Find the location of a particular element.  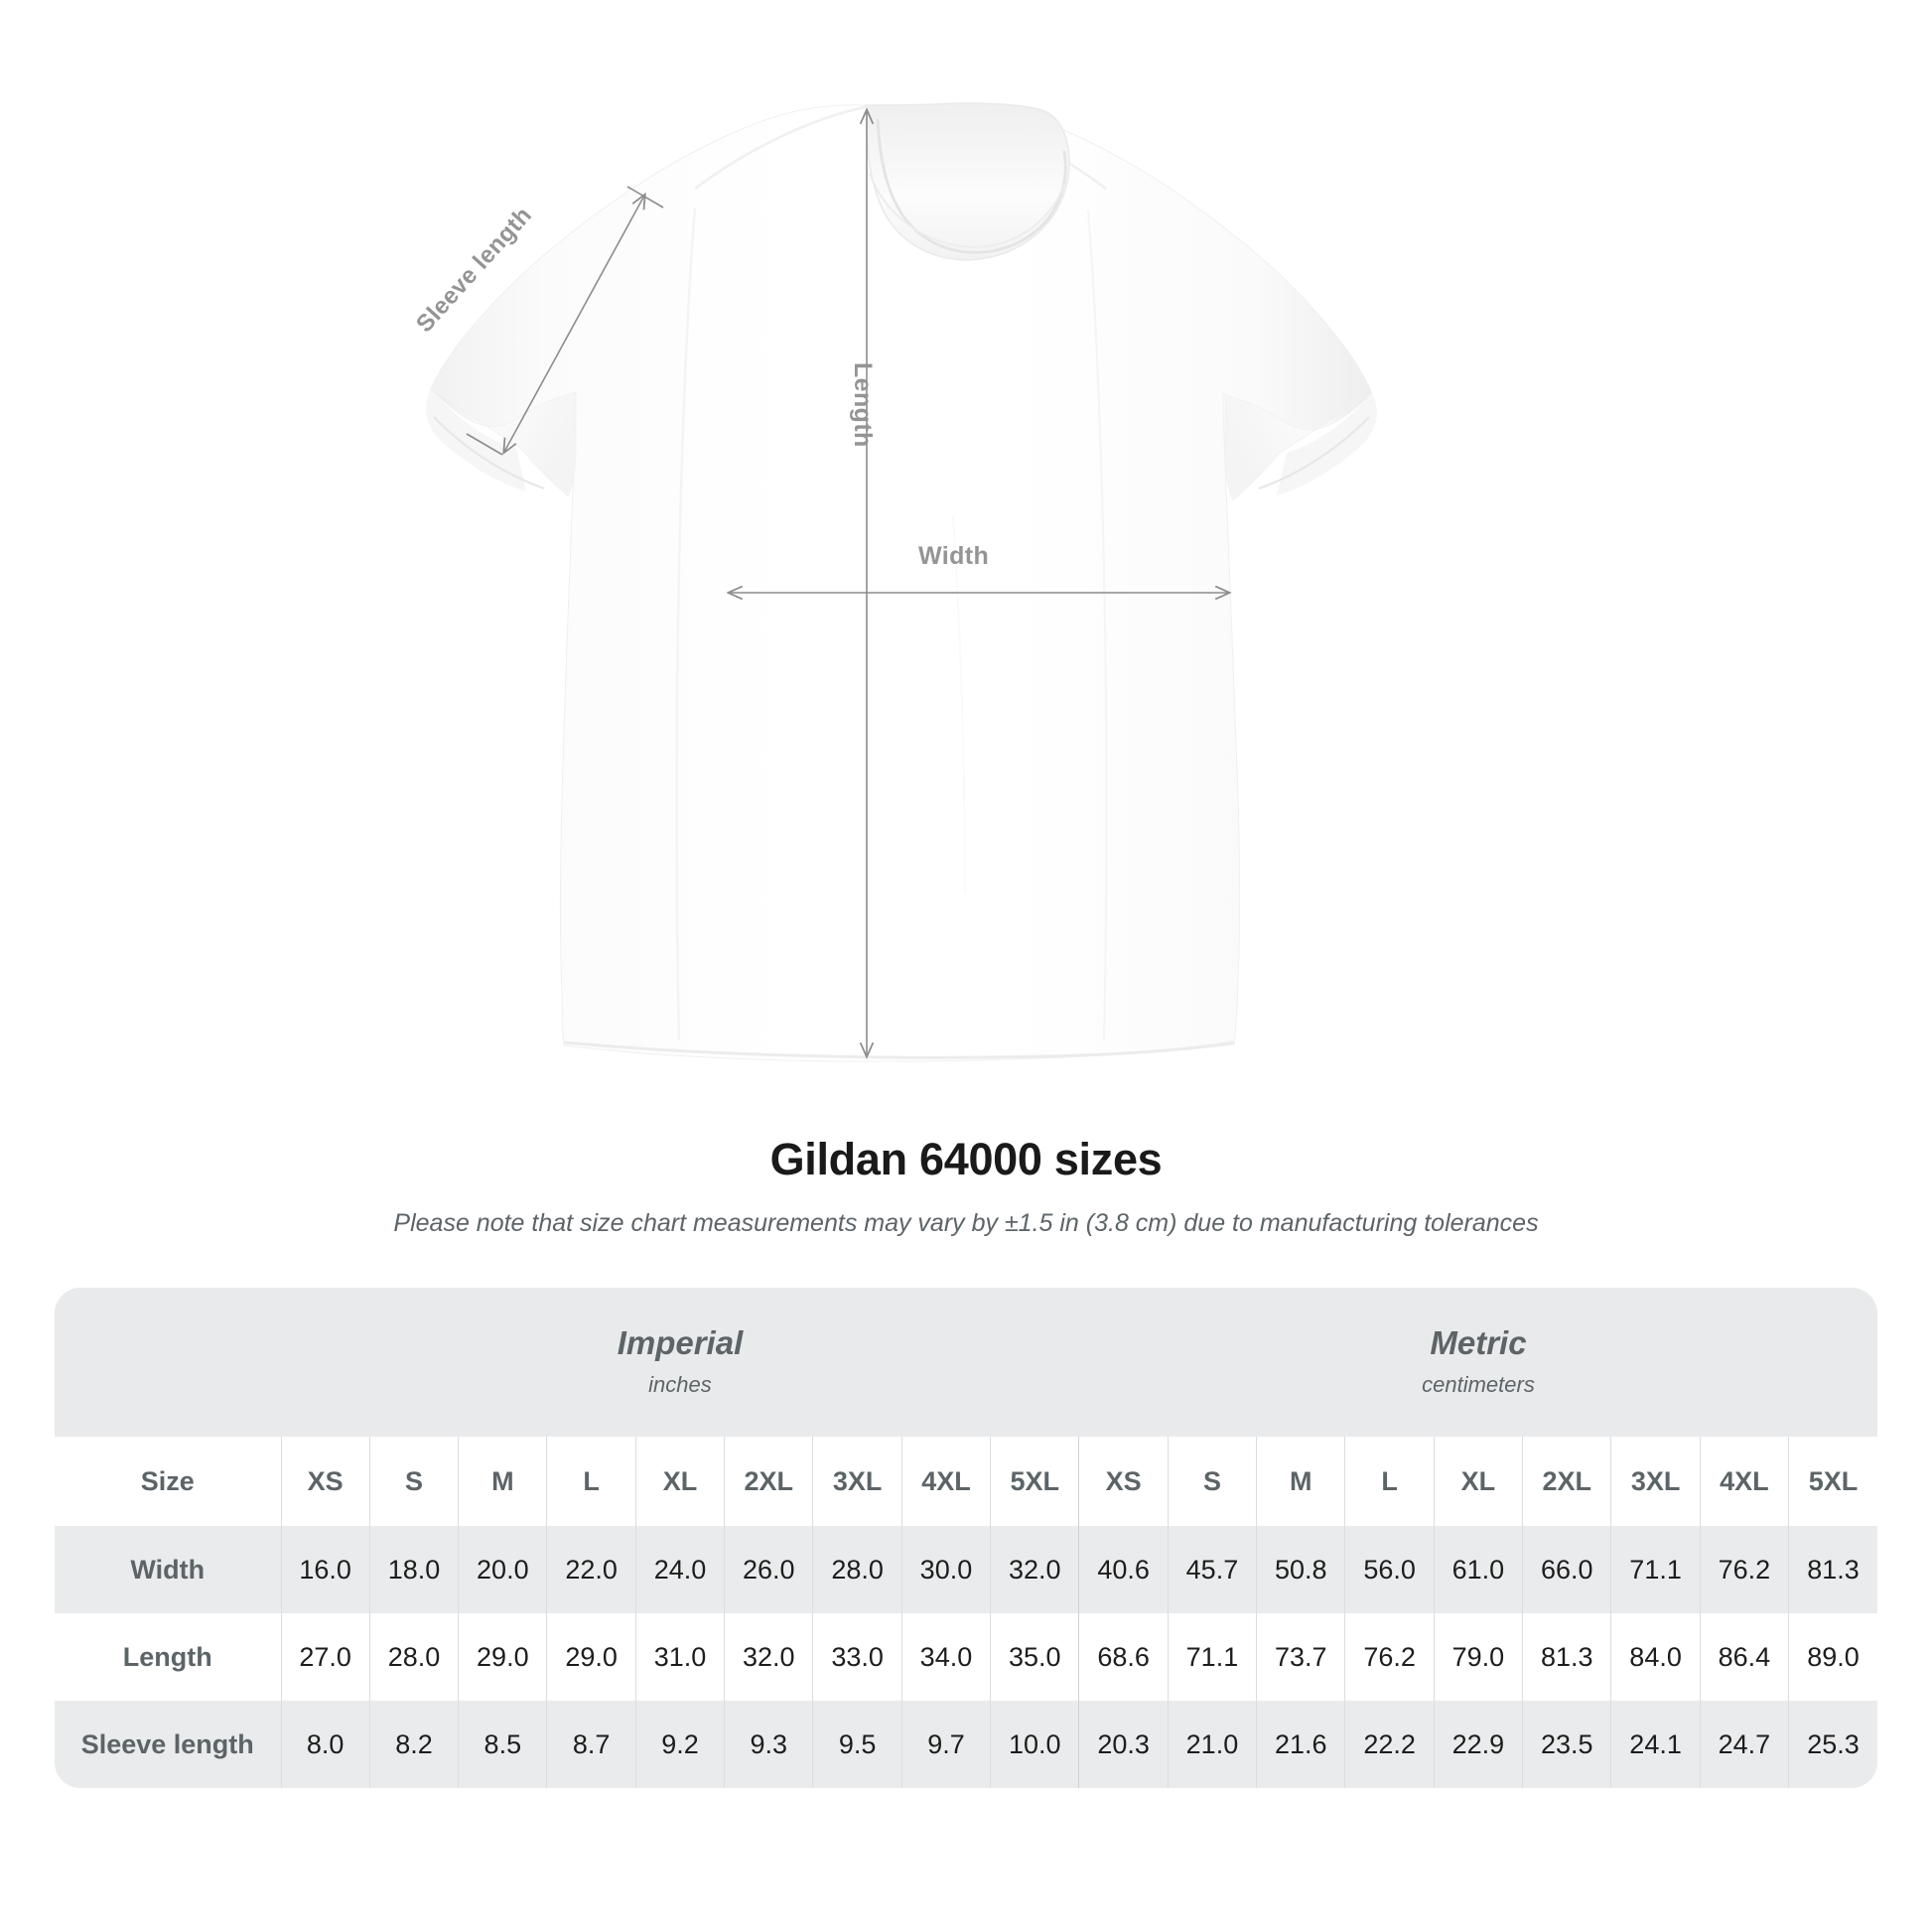

unit-banner-spacer is located at coordinates (168, 1363).